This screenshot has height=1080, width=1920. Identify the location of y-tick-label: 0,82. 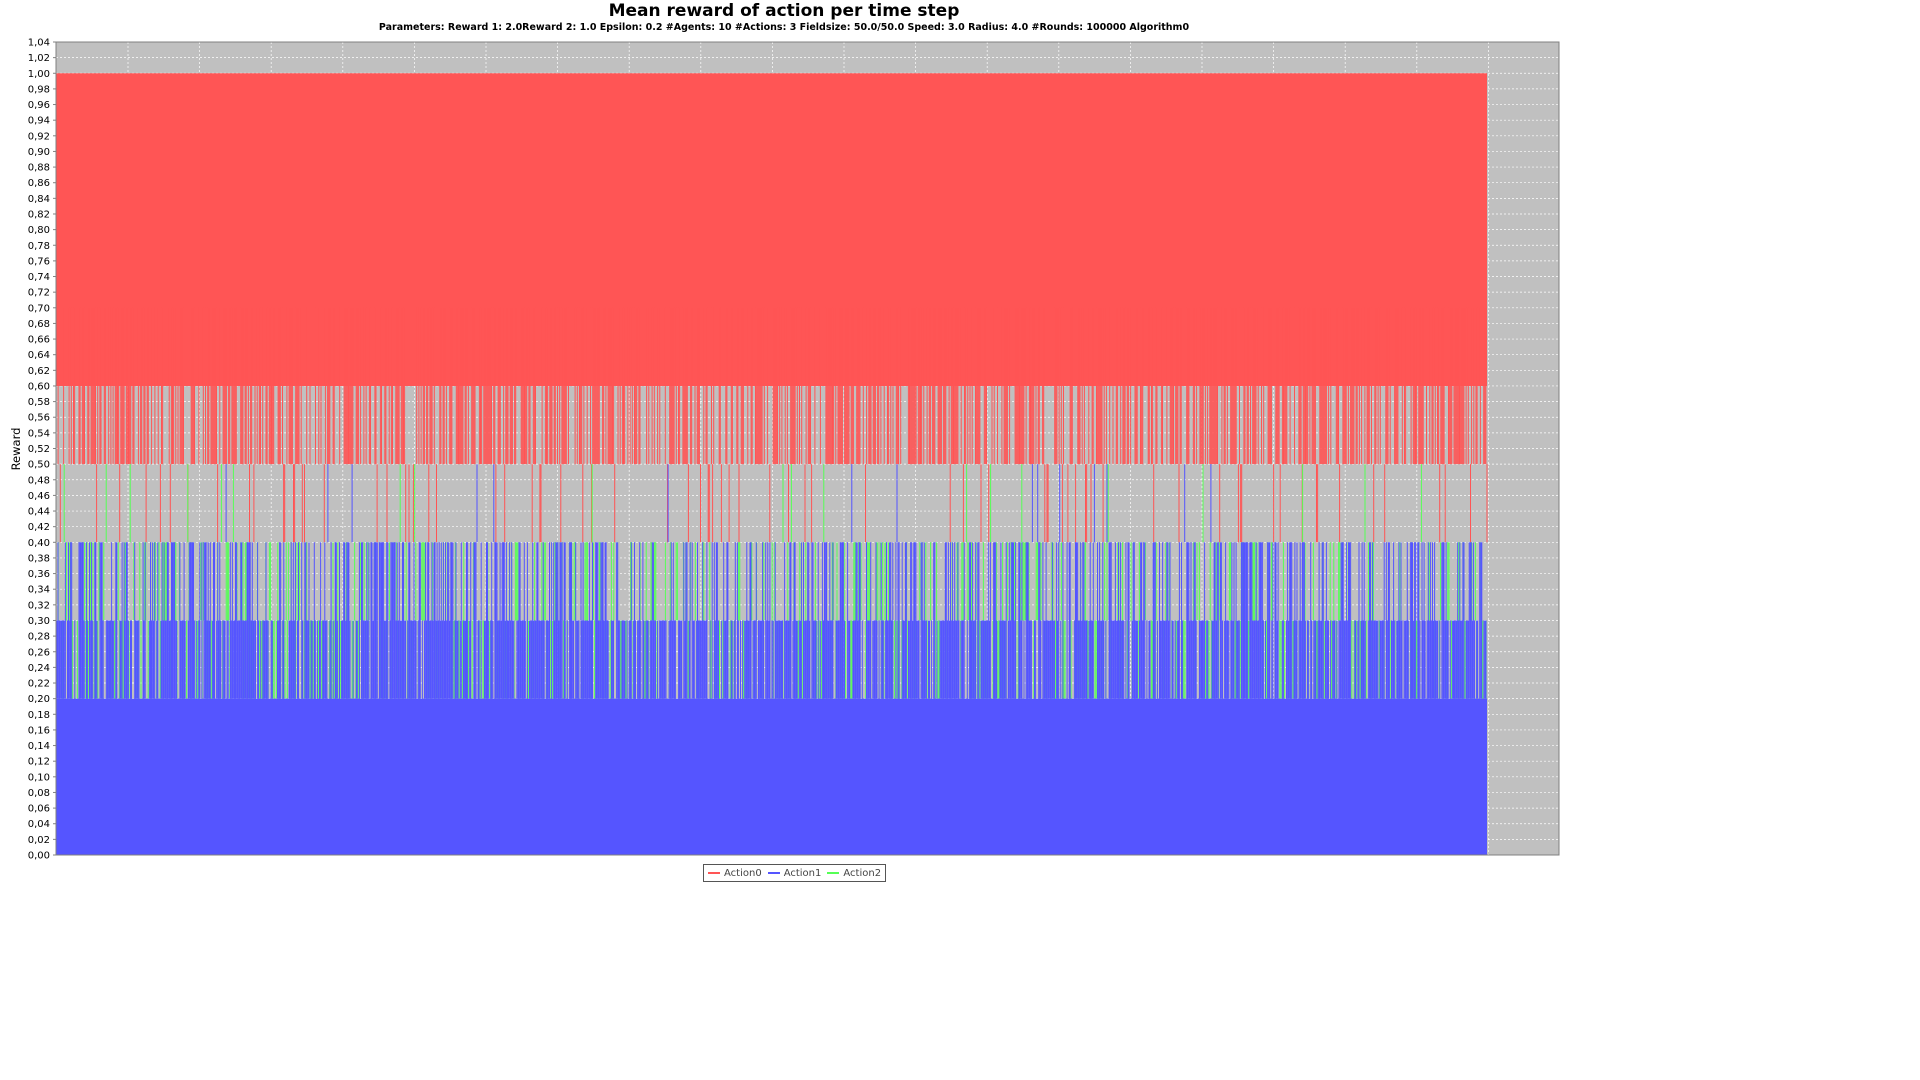
(39, 214).